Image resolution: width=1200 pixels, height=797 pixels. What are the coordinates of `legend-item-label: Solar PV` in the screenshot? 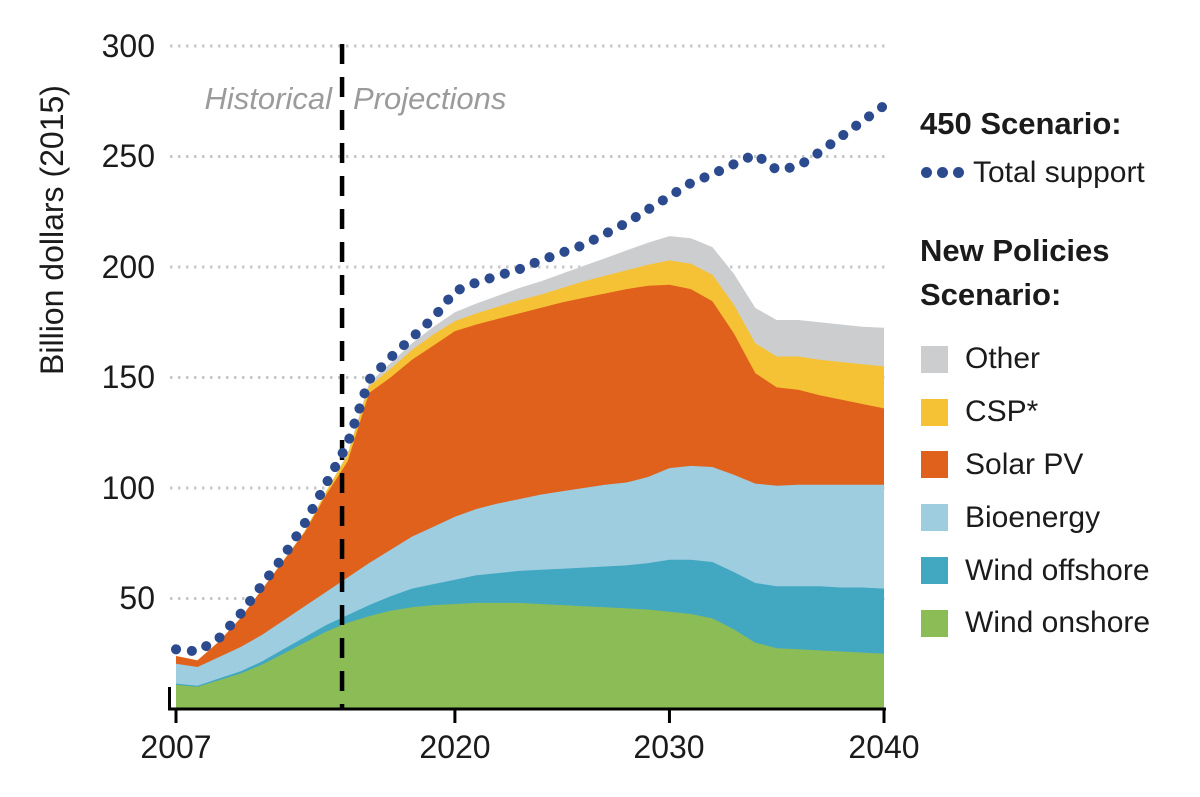 It's located at (1024, 464).